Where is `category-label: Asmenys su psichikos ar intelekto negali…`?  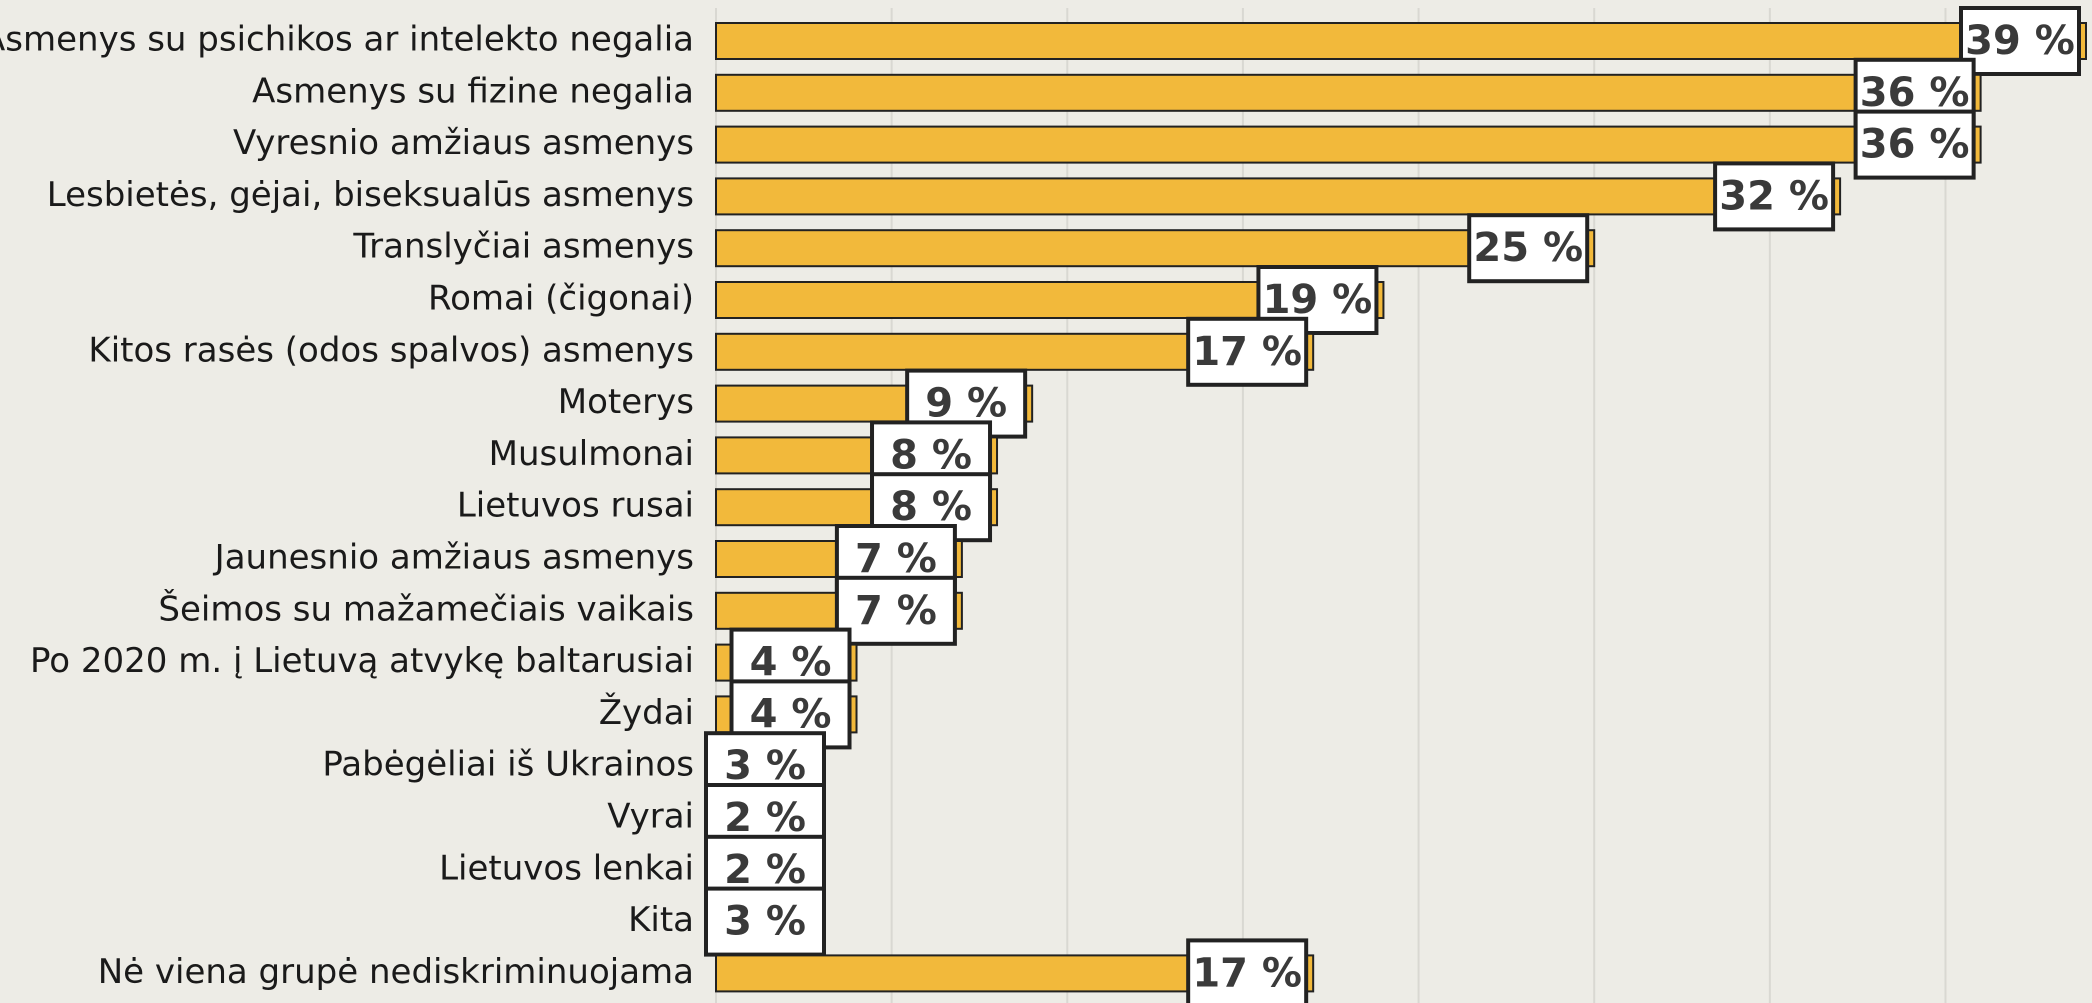 category-label: Asmenys su psichikos ar intelekto negali… is located at coordinates (347, 40).